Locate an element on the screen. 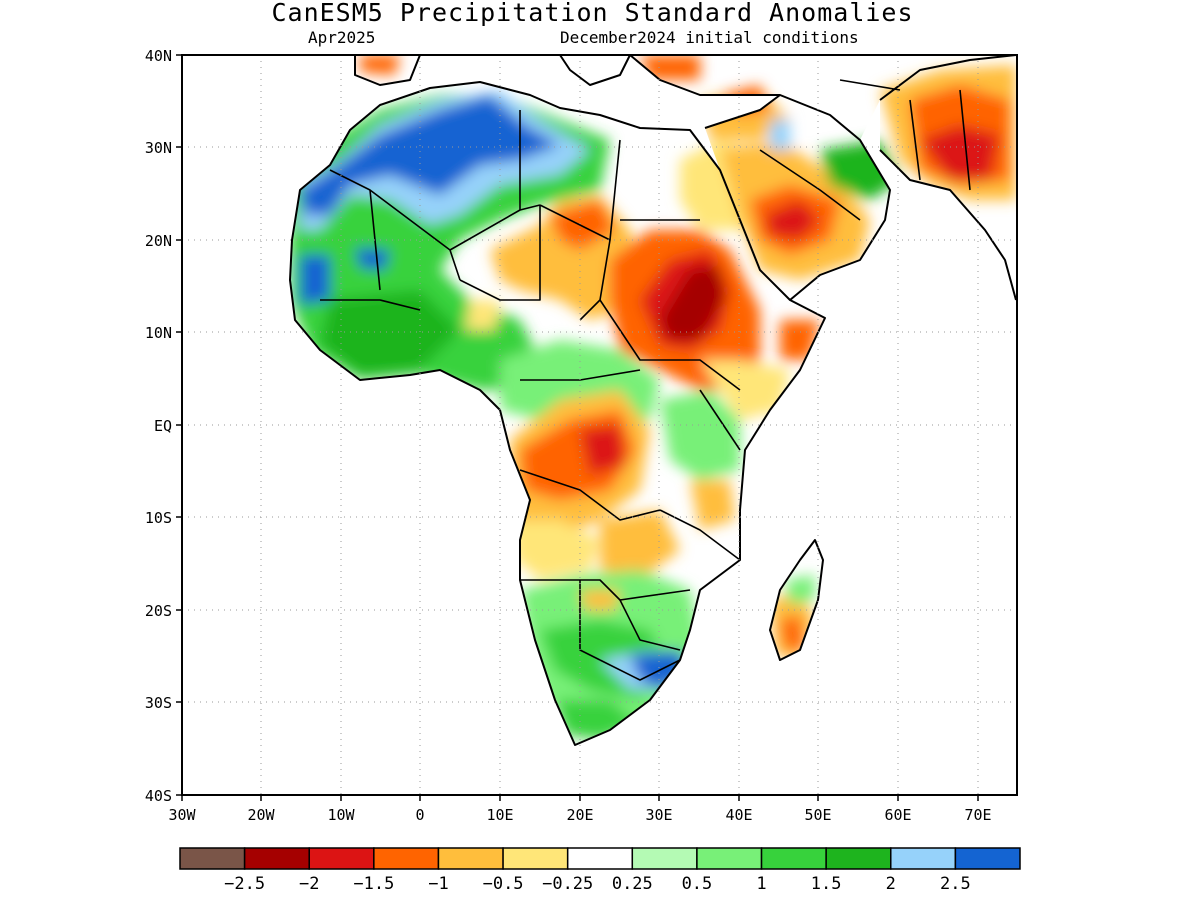 This screenshot has height=900, width=1200. colorbar-label: −2 is located at coordinates (309, 884).